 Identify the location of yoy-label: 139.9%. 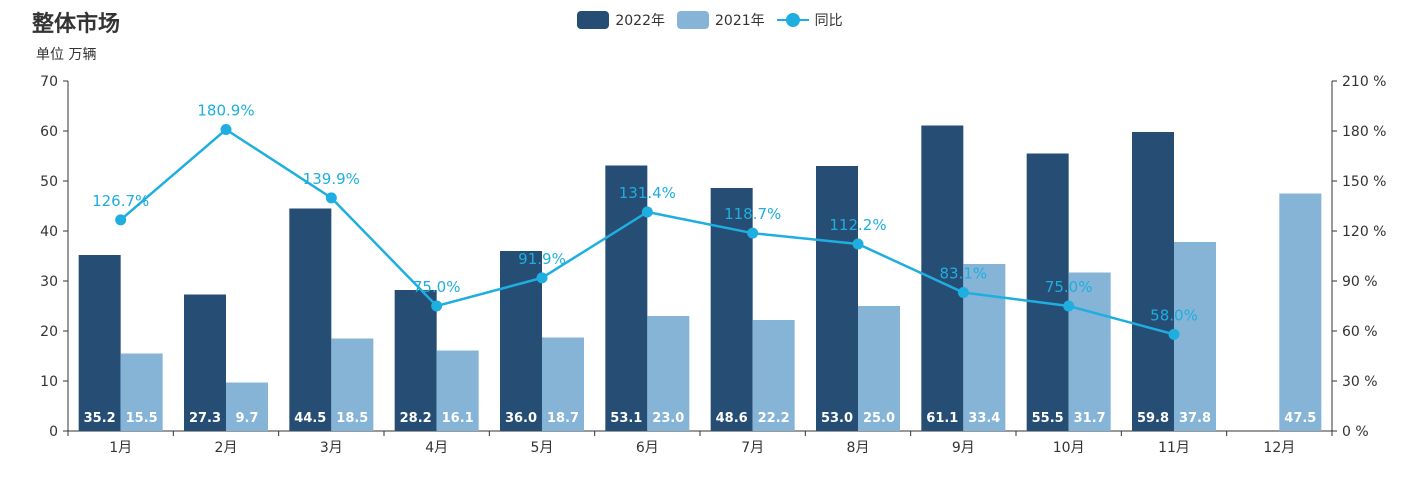
(331, 179).